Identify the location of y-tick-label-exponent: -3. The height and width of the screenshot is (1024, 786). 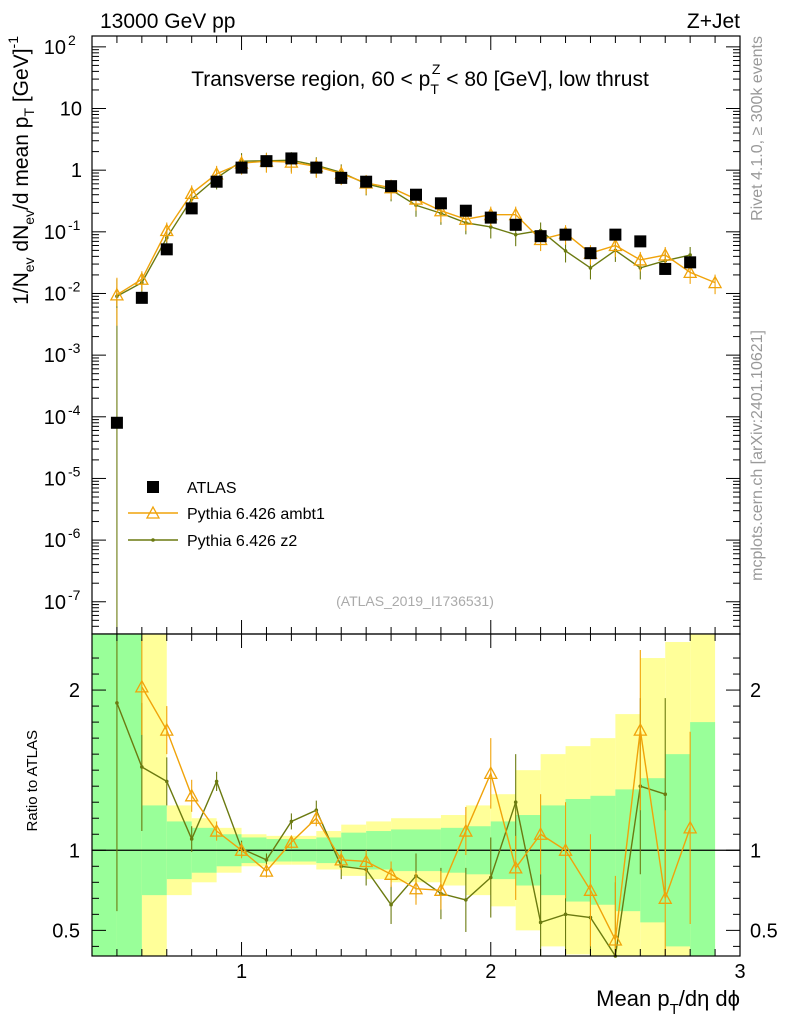
(74, 348).